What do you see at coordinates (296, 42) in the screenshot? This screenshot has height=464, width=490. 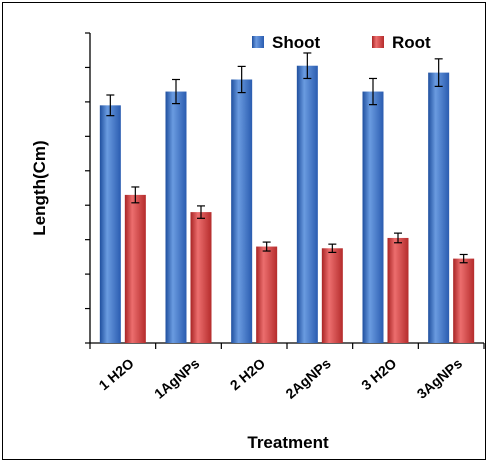 I see `legend-label-shoot: Shoot` at bounding box center [296, 42].